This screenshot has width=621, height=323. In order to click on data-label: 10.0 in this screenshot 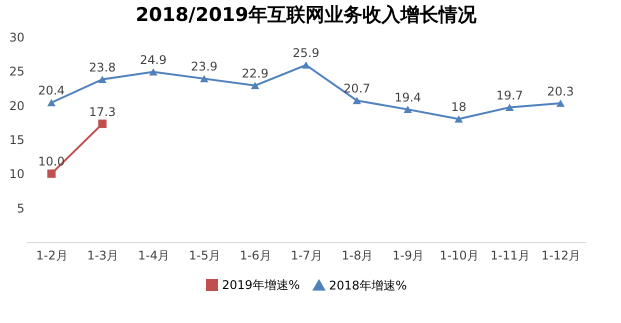, I will do `click(51, 161)`.